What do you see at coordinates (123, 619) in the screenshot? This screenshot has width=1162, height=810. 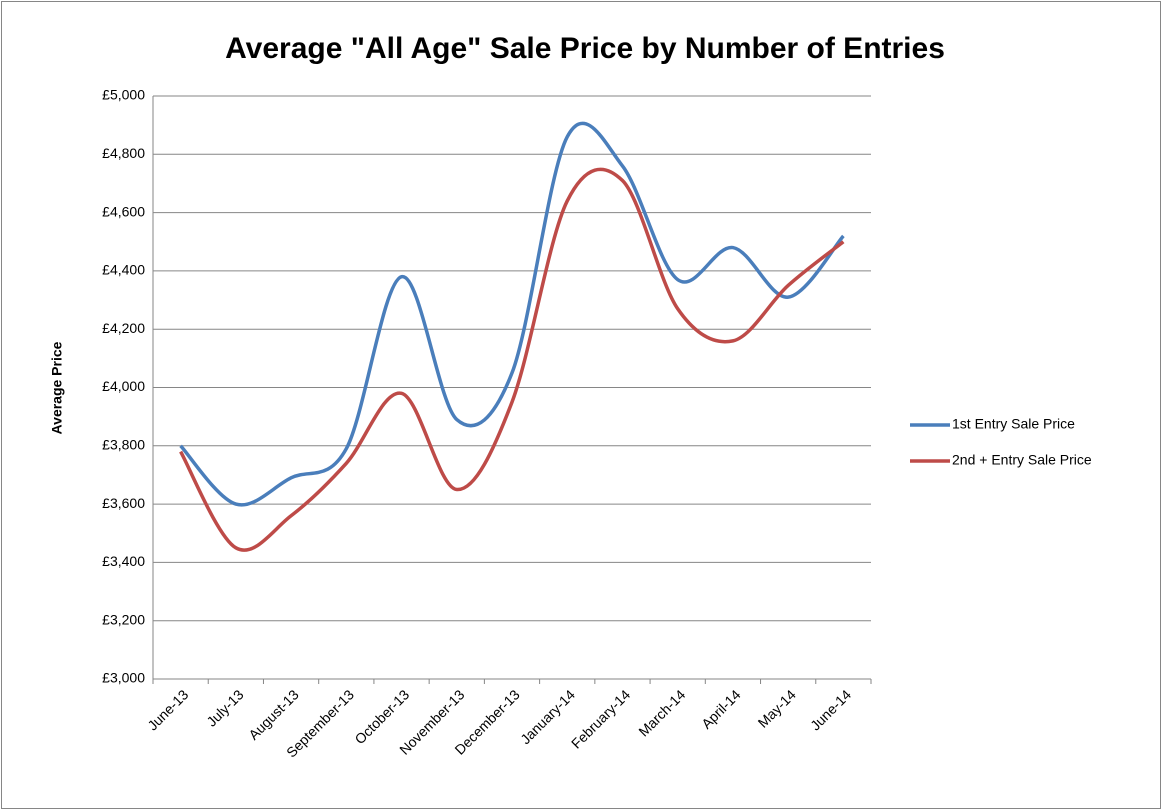 I see `y-tick-label: £3,200` at bounding box center [123, 619].